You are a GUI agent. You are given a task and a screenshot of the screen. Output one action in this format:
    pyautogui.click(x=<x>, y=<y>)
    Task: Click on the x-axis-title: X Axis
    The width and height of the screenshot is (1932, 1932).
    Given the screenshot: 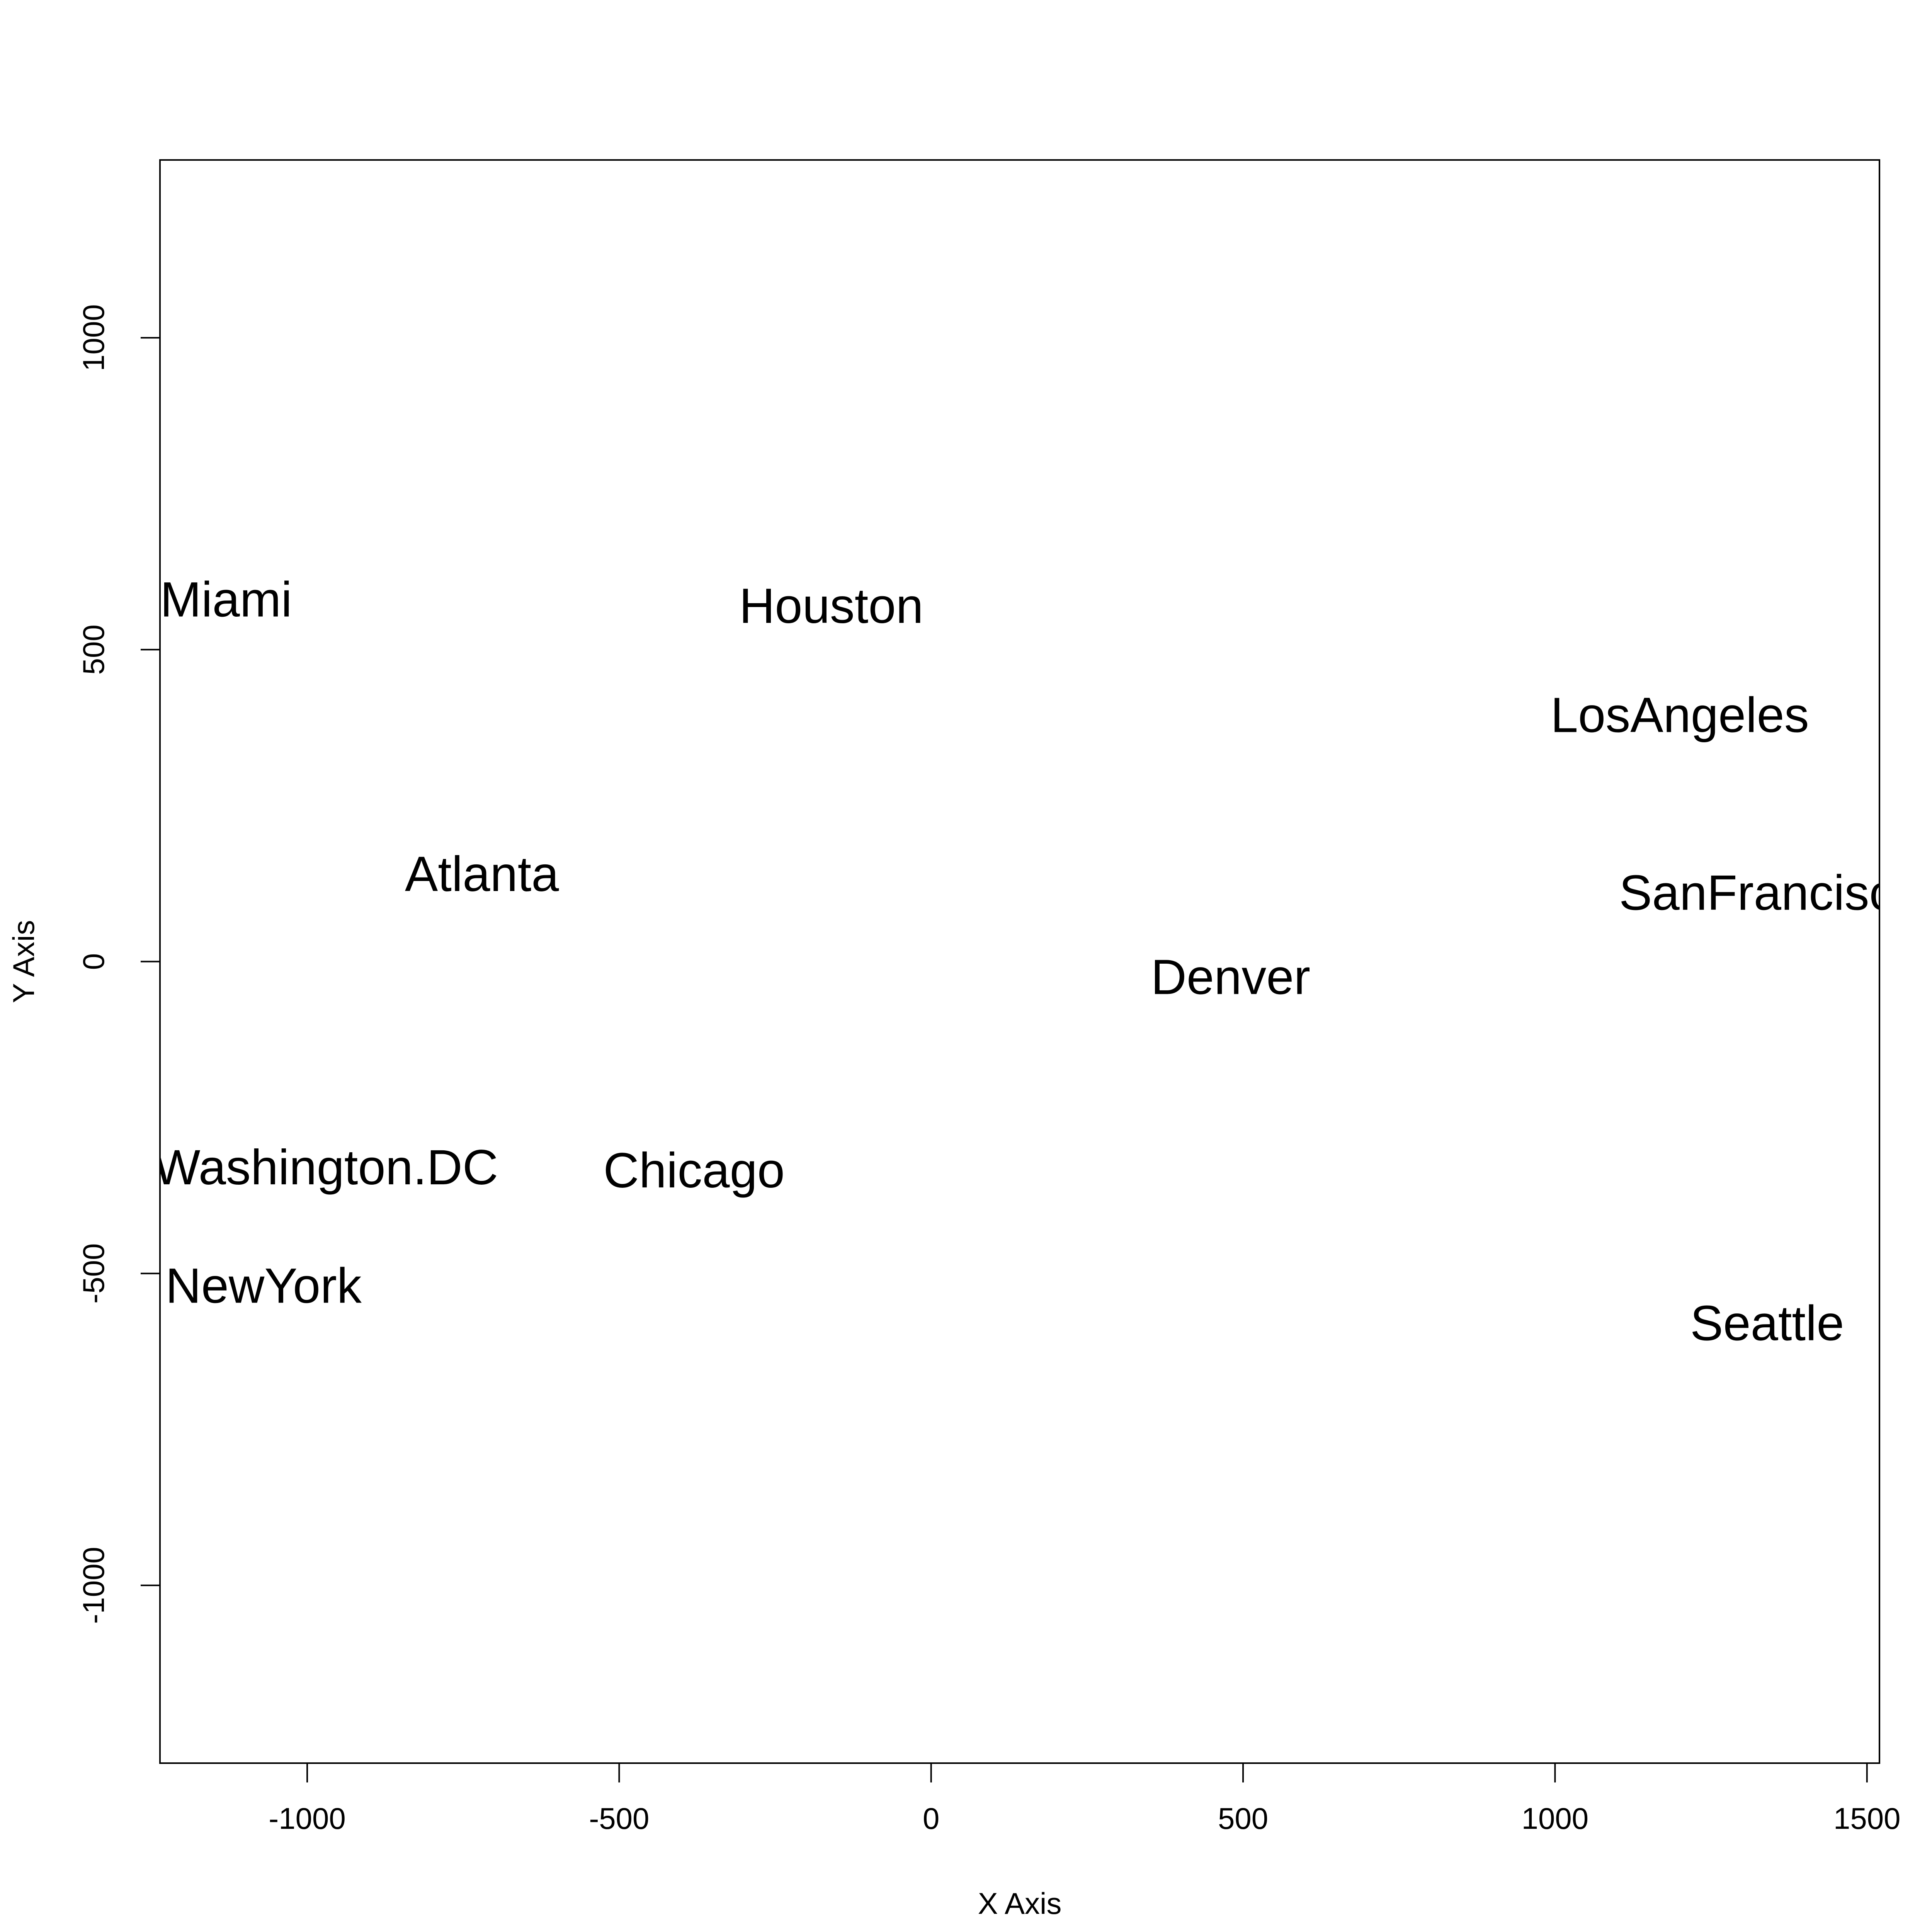 What is the action you would take?
    pyautogui.click(x=1020, y=1903)
    